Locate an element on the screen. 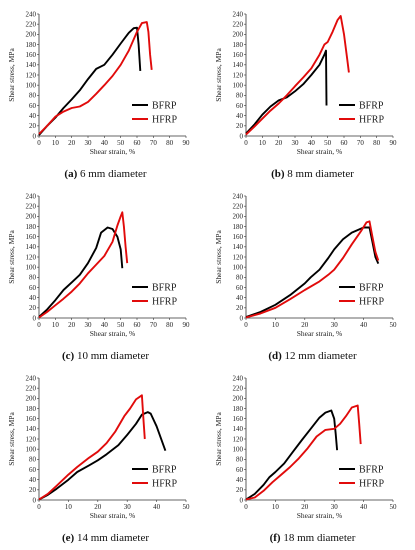 The width and height of the screenshot is (415, 550). panel-caption: (f) 18 mm diameter is located at coordinates (312, 538).